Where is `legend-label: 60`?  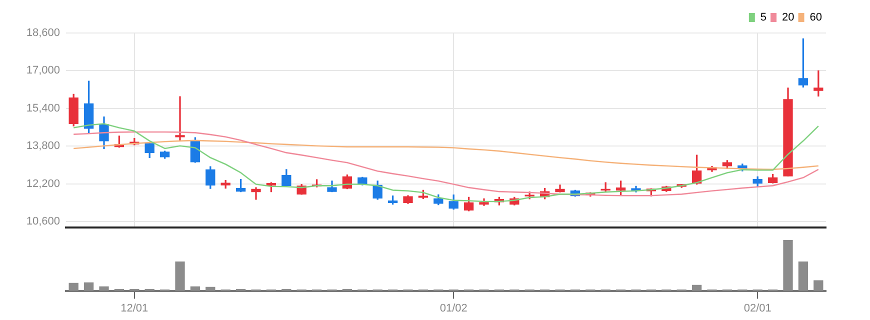
legend-label: 60 is located at coordinates (816, 18).